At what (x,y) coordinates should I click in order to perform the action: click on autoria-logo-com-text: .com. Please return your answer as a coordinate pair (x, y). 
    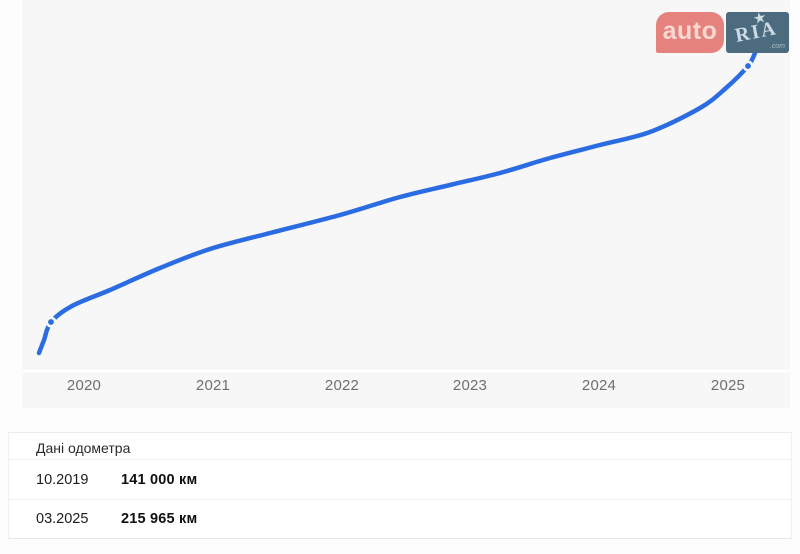
    Looking at the image, I should click on (777, 46).